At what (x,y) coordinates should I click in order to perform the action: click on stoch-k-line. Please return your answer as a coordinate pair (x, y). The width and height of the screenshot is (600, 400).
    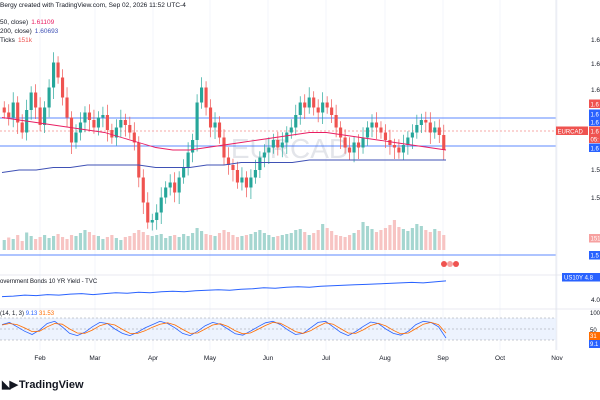
    Looking at the image, I should click on (224, 329).